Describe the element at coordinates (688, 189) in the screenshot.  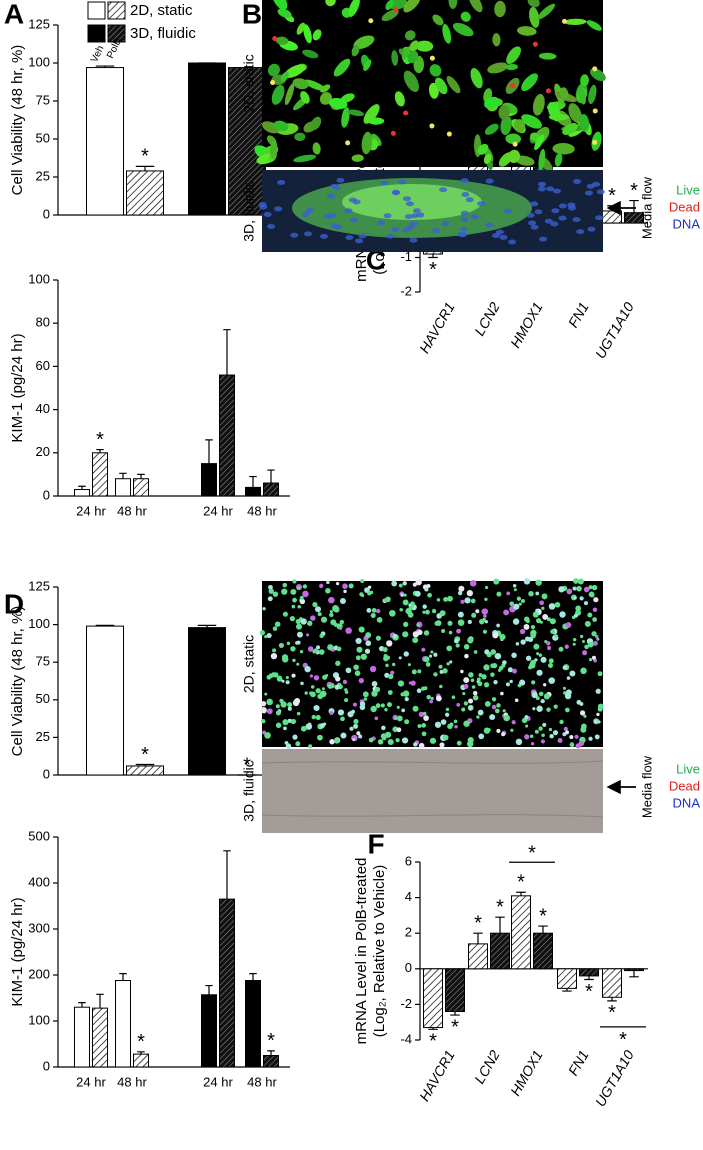
I see `stain-label: Live` at that location.